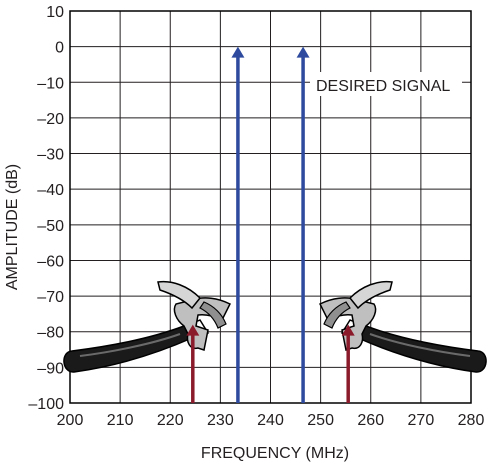  What do you see at coordinates (50, 83) in the screenshot?
I see `y-tick-label: –10` at bounding box center [50, 83].